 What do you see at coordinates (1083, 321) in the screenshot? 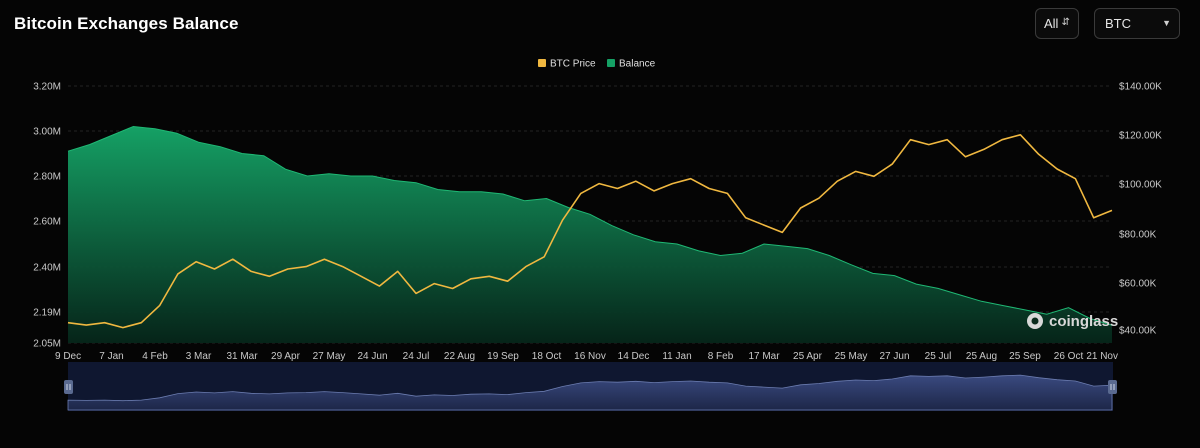
I see `watermark-text: coinglass` at bounding box center [1083, 321].